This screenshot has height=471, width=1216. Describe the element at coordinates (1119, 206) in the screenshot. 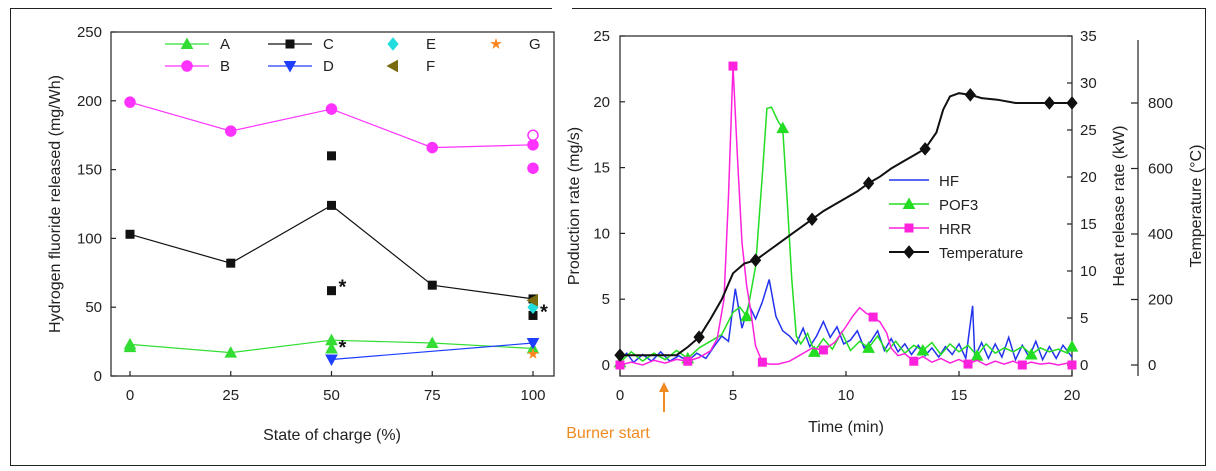

I see `heat-release-axis-label: Heat release rate (kW)` at that location.